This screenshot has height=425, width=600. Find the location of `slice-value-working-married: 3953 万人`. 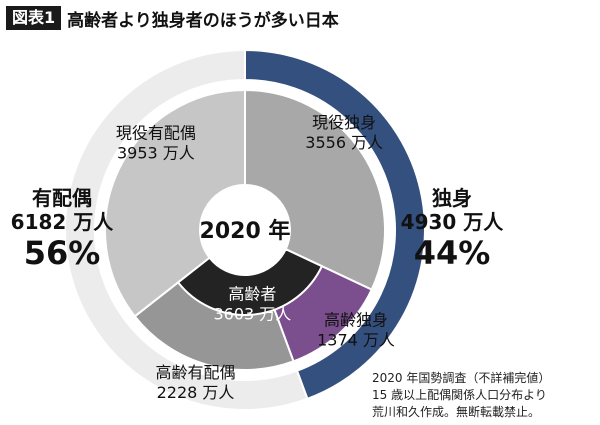

slice-value-working-married: 3953 万人 is located at coordinates (156, 153).